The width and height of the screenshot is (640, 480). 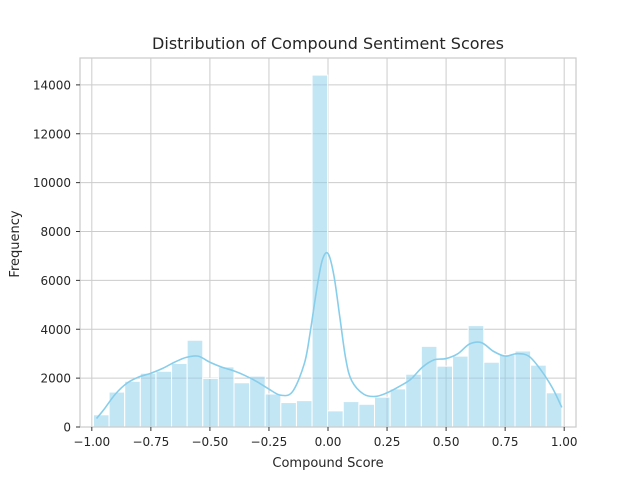 I want to click on x-tick-label: 0.75, so click(x=505, y=442).